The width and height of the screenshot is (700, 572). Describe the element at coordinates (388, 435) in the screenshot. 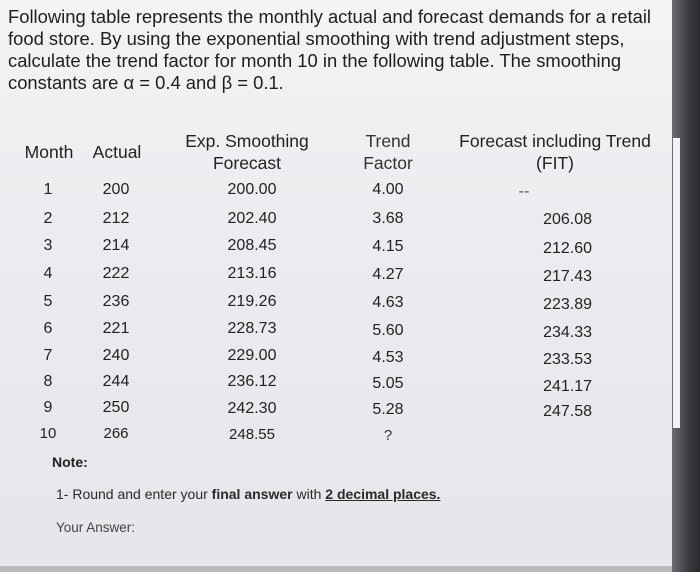

I see `cell-trend-unknown: ?` at that location.